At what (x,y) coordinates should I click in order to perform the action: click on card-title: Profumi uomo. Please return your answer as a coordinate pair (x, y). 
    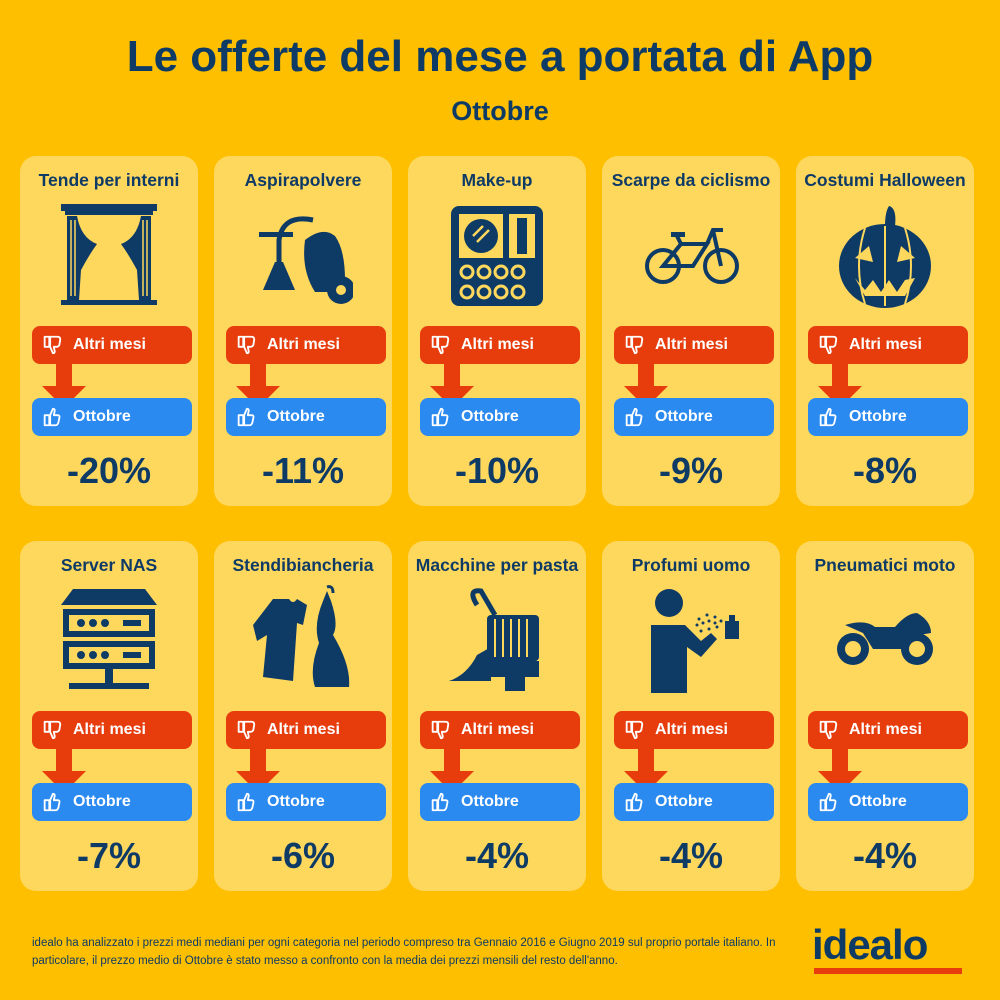
    Looking at the image, I should click on (691, 565).